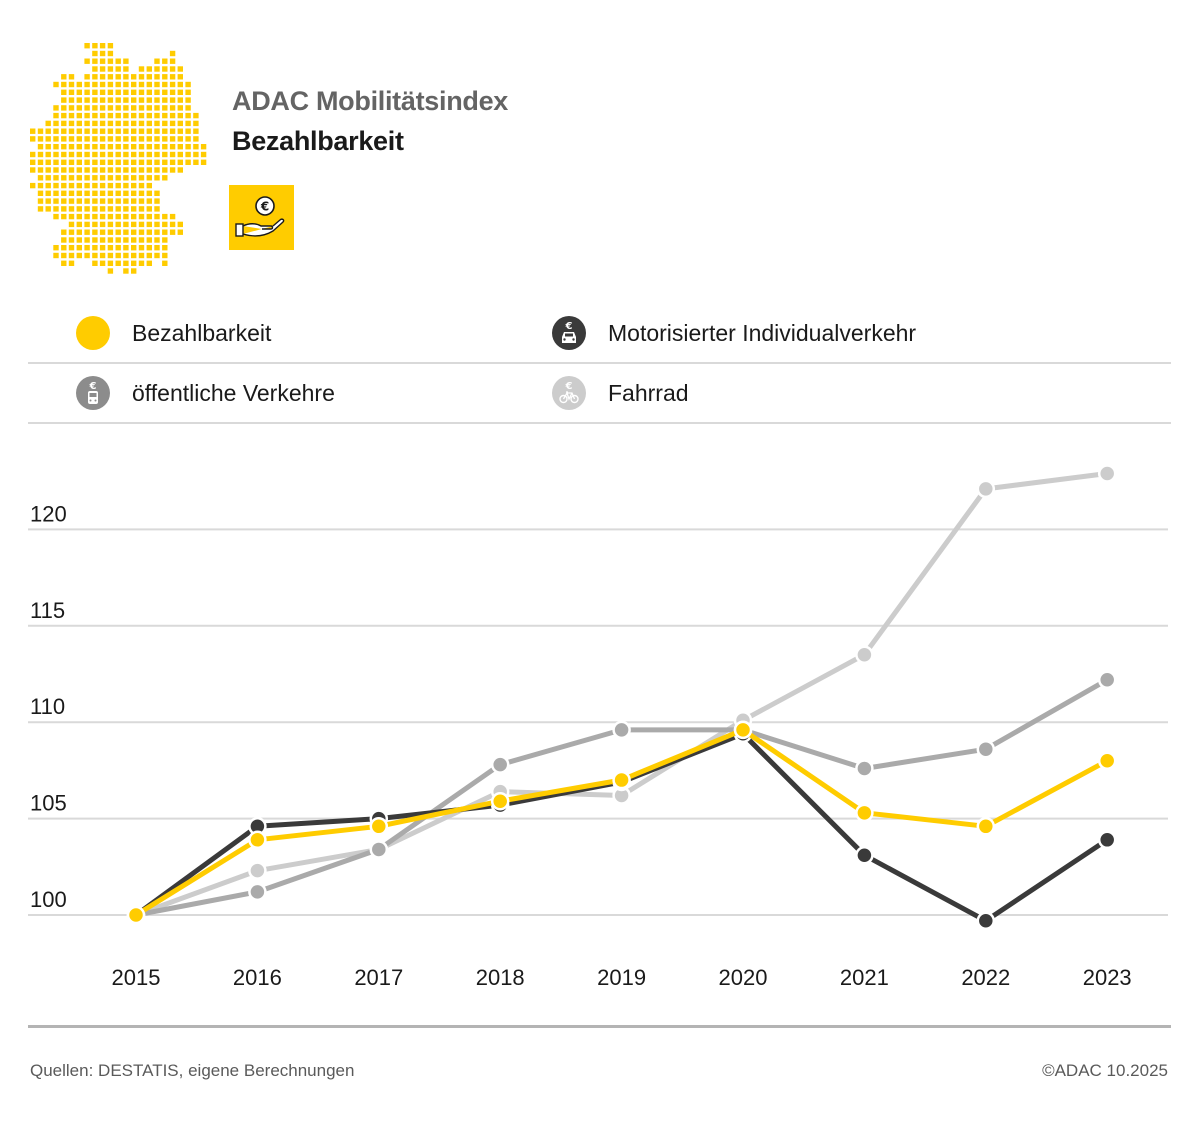  What do you see at coordinates (118, 158) in the screenshot?
I see `germany-dot-map-icon` at bounding box center [118, 158].